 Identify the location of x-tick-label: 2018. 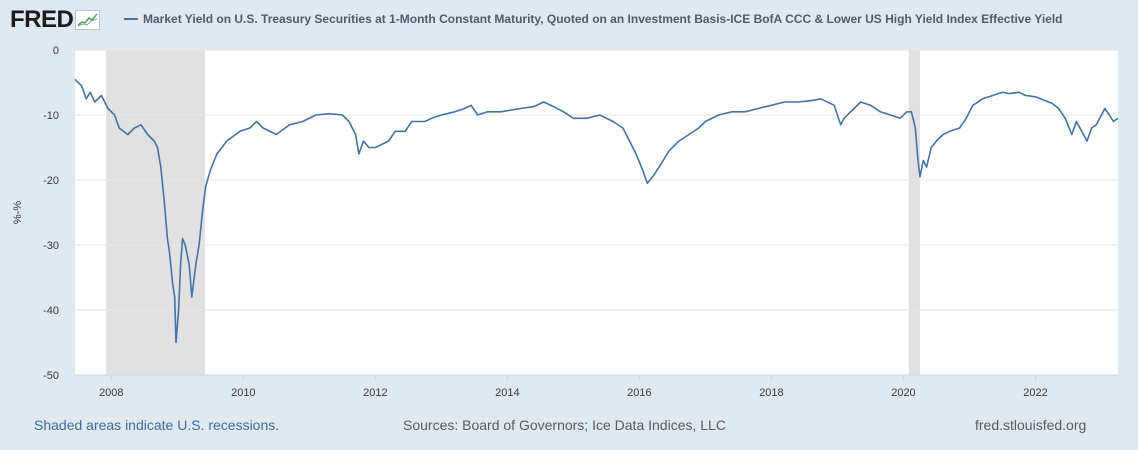
(771, 393).